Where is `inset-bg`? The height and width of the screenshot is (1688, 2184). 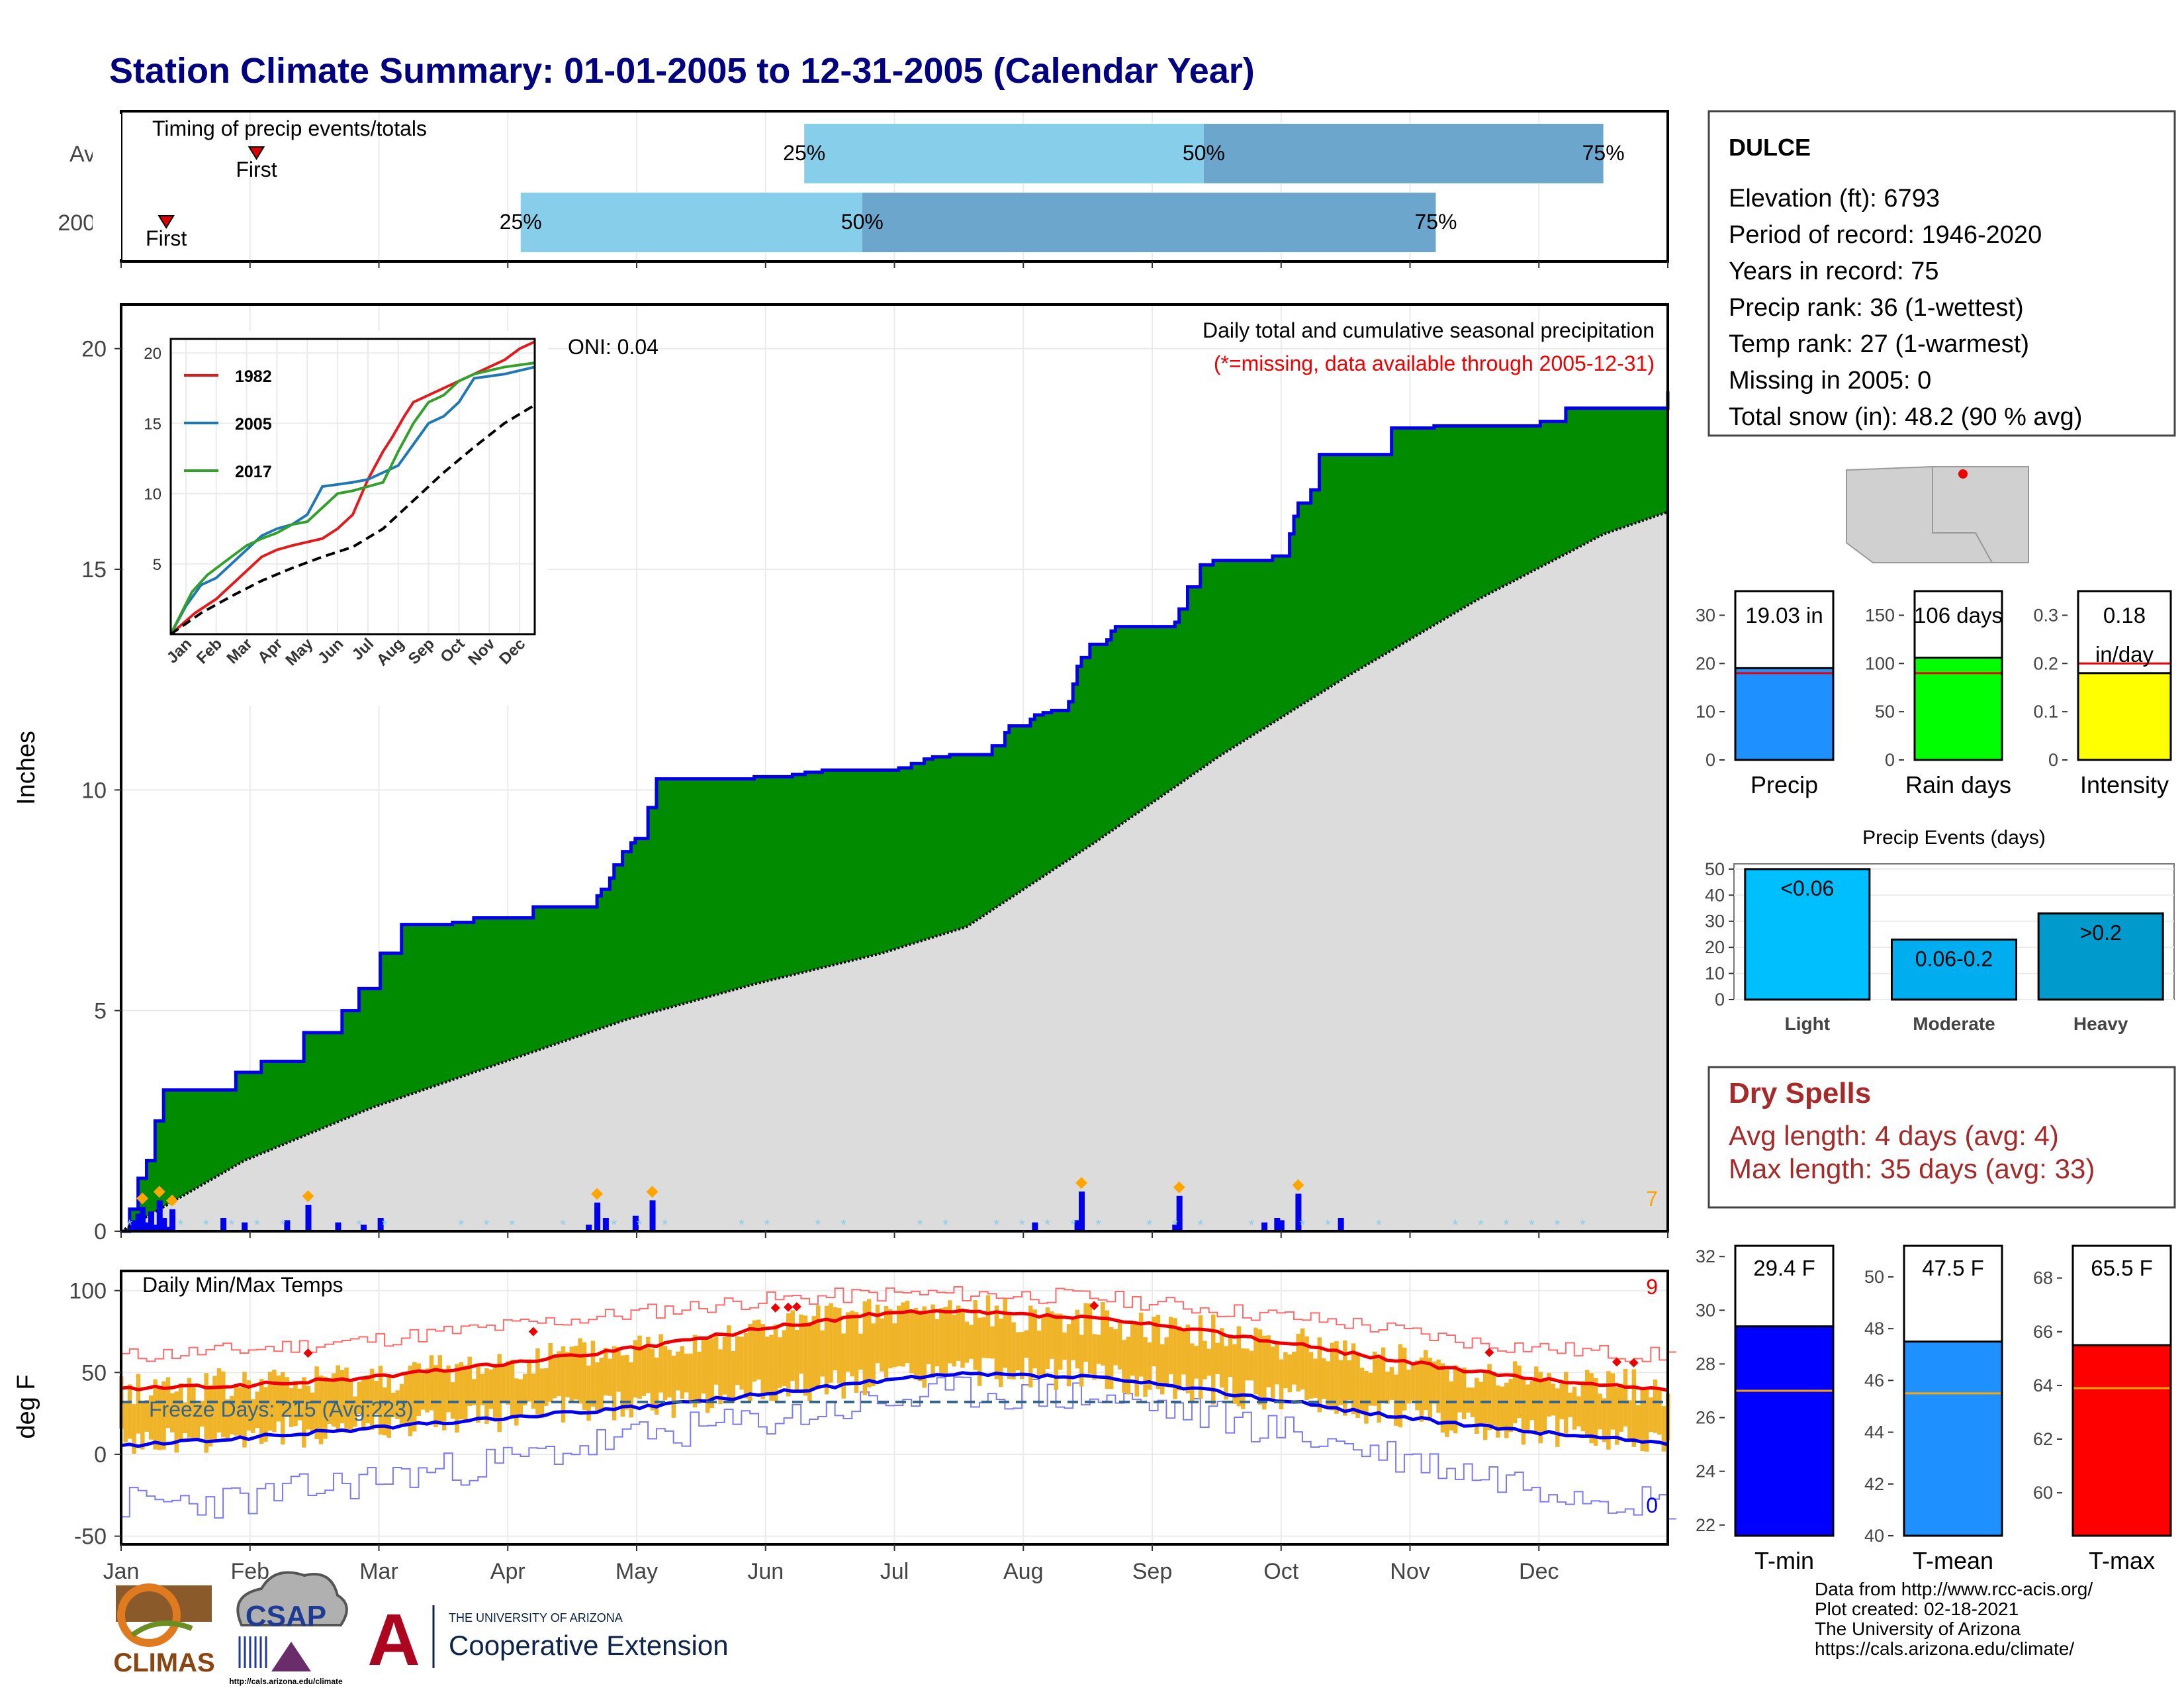 inset-bg is located at coordinates (336, 518).